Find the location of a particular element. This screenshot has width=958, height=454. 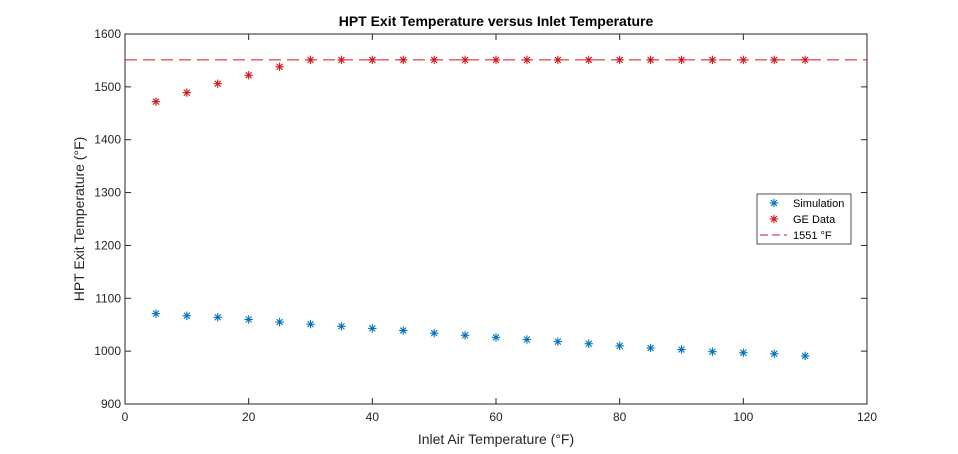

y-tick-label: 1200 is located at coordinates (107, 245).